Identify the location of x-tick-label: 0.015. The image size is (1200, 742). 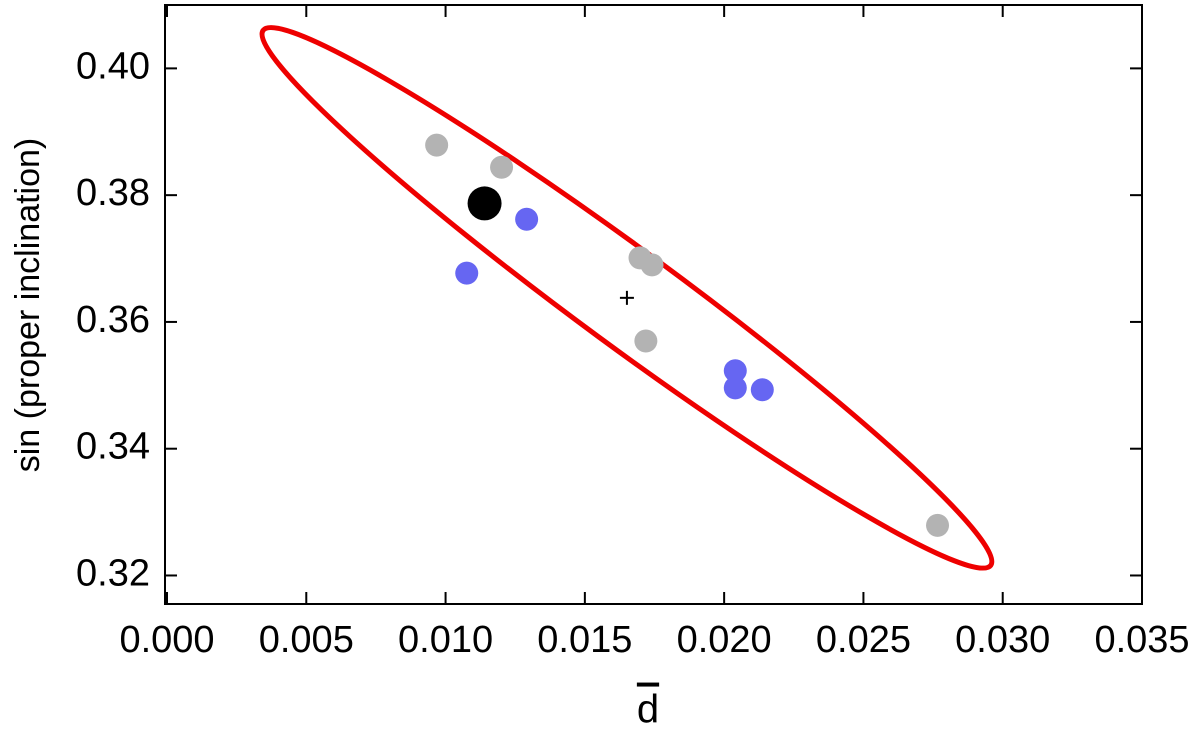
(584, 640).